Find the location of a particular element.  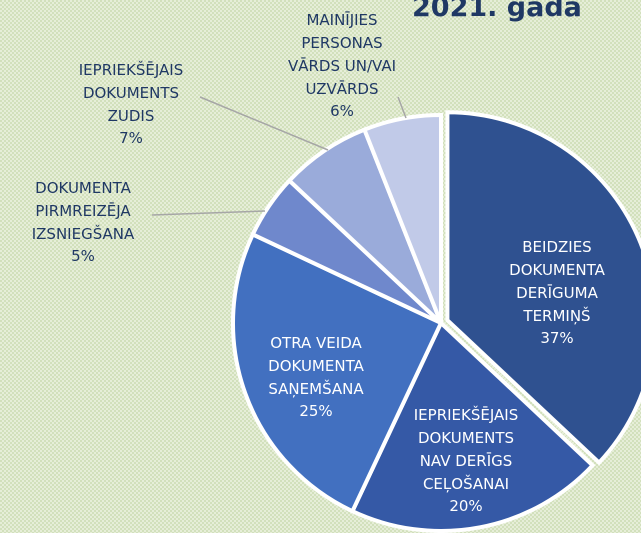

slice-label-line: PIRMREIZĒJA is located at coordinates (83, 211).